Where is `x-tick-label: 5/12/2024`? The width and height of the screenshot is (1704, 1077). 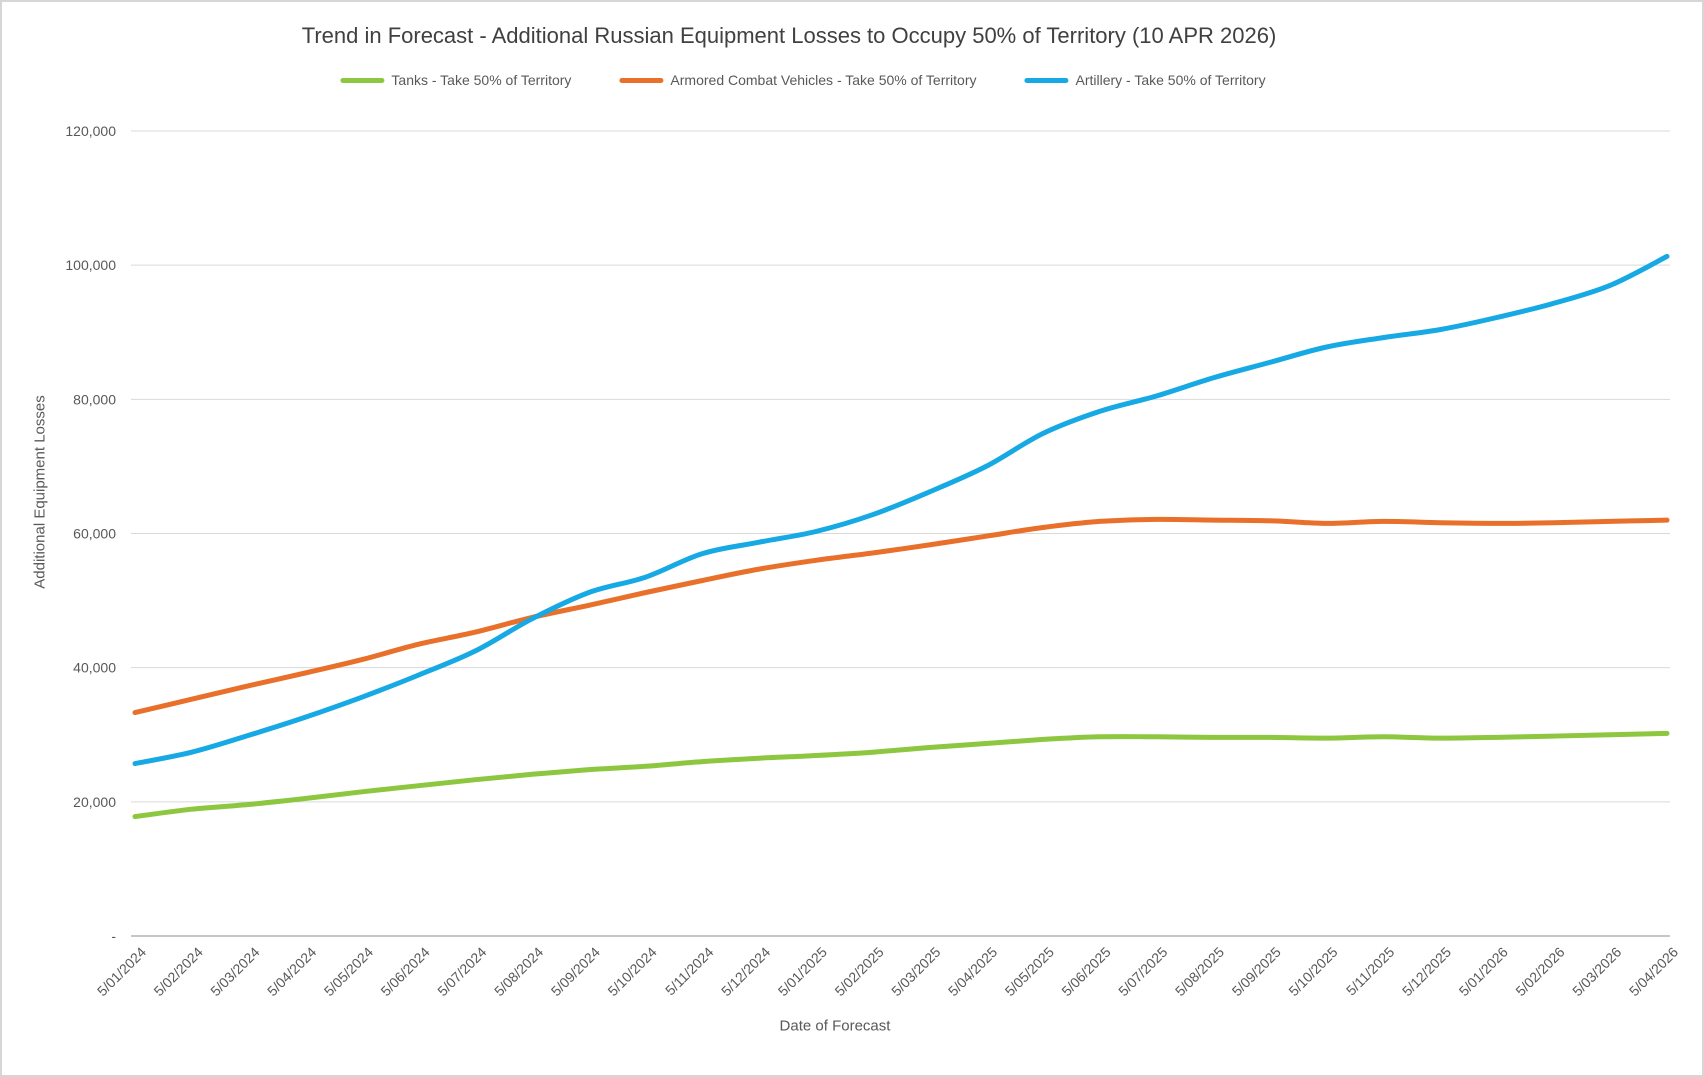 x-tick-label: 5/12/2024 is located at coordinates (746, 972).